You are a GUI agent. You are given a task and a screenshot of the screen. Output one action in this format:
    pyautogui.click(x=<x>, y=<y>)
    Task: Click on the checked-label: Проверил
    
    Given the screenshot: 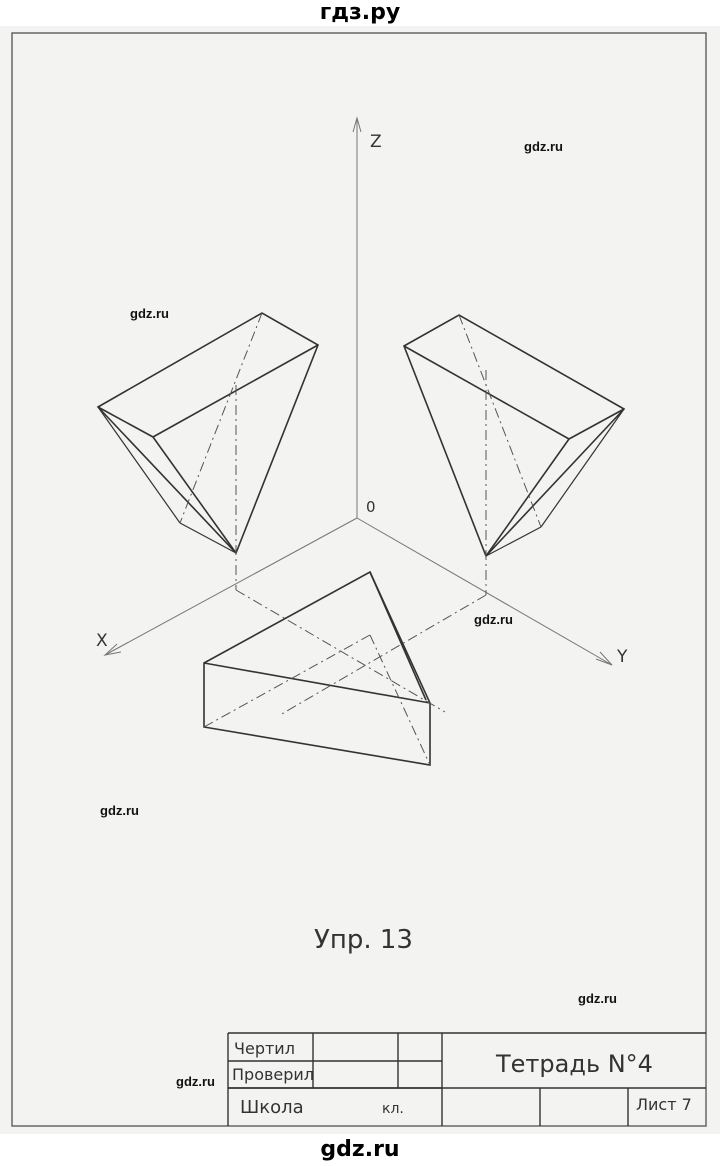 What is the action you would take?
    pyautogui.click(x=273, y=1074)
    